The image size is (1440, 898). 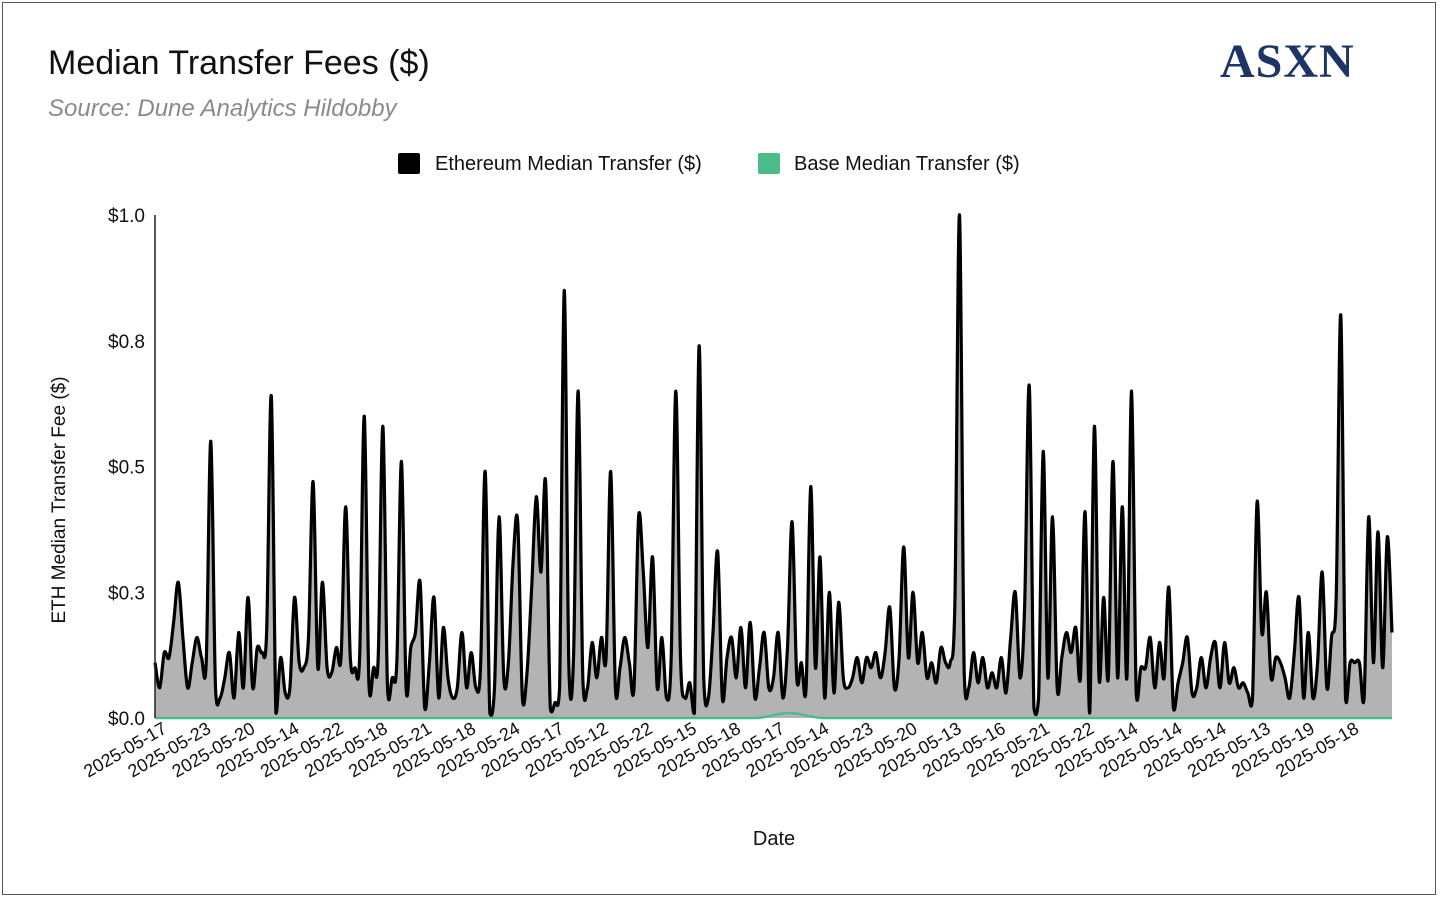 What do you see at coordinates (126, 593) in the screenshot?
I see `y-tick-label: $0.3` at bounding box center [126, 593].